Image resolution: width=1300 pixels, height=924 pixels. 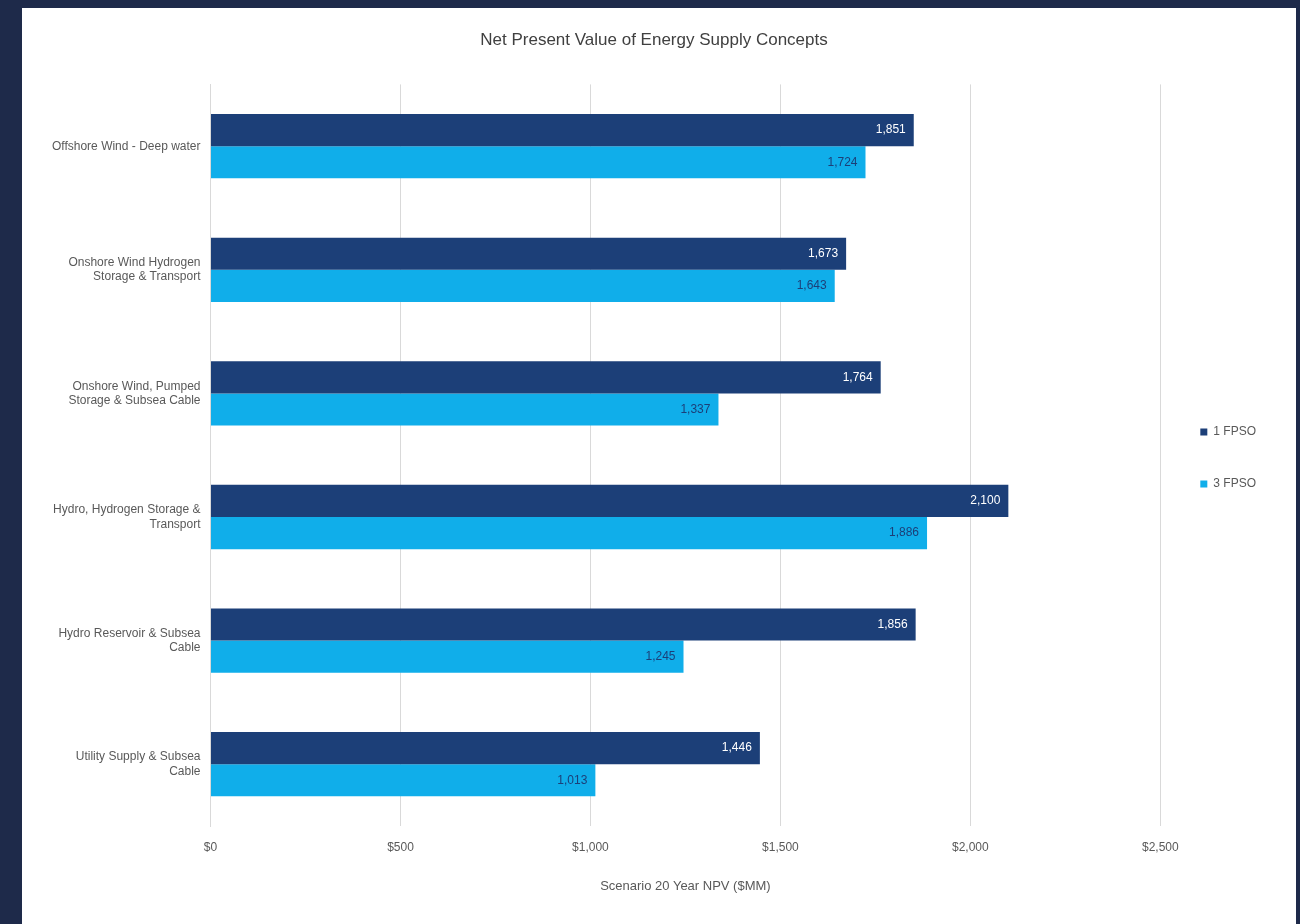 What do you see at coordinates (572, 779) in the screenshot?
I see `data-label: 1,013` at bounding box center [572, 779].